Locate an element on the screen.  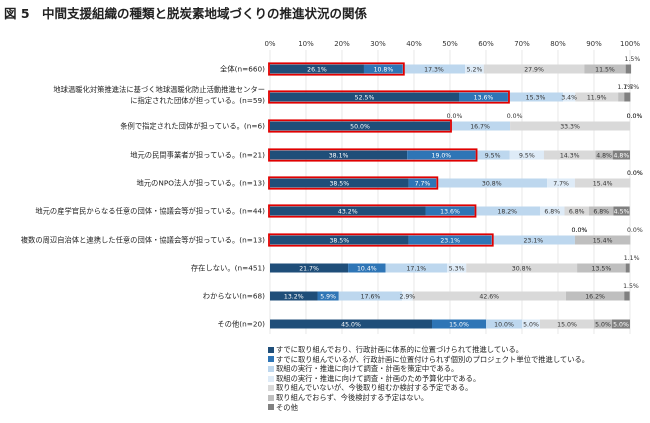
value-label: 15.4% is located at coordinates (603, 184).